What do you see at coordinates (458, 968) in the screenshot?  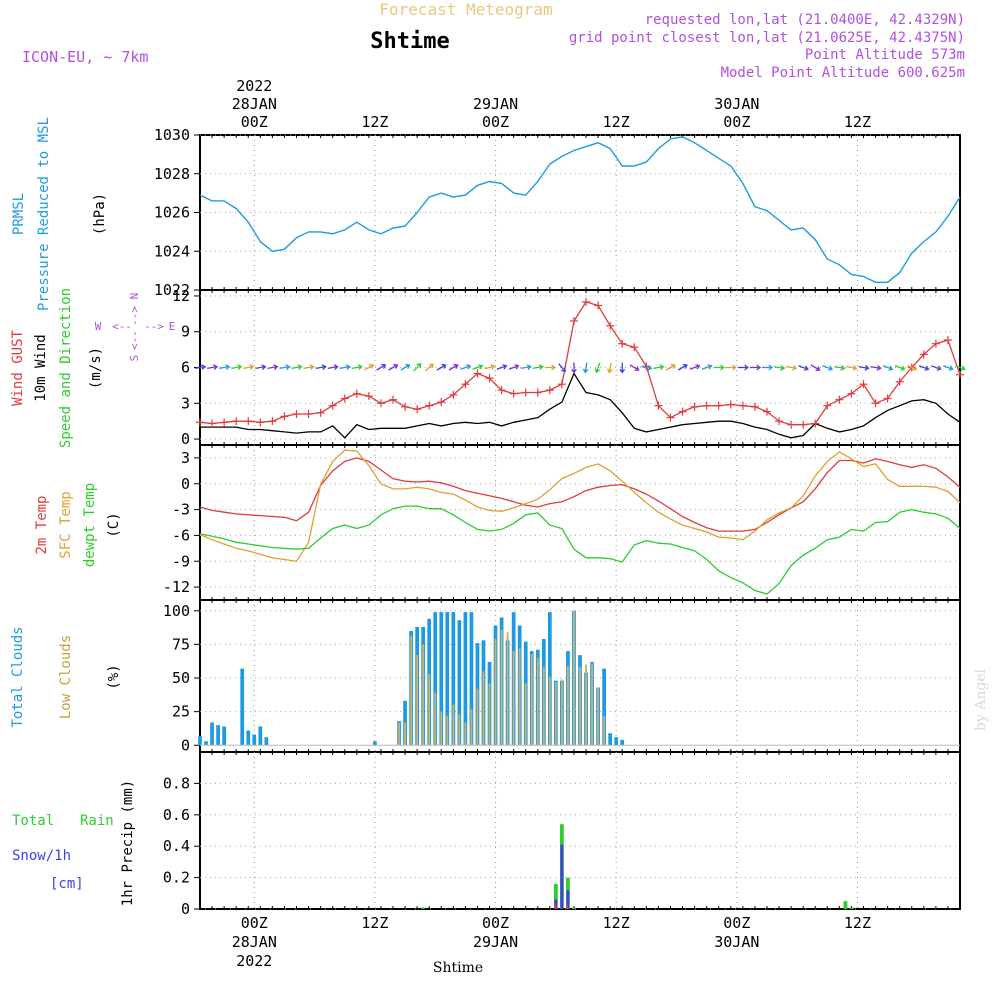 I see `footer-location: Shtime` at bounding box center [458, 968].